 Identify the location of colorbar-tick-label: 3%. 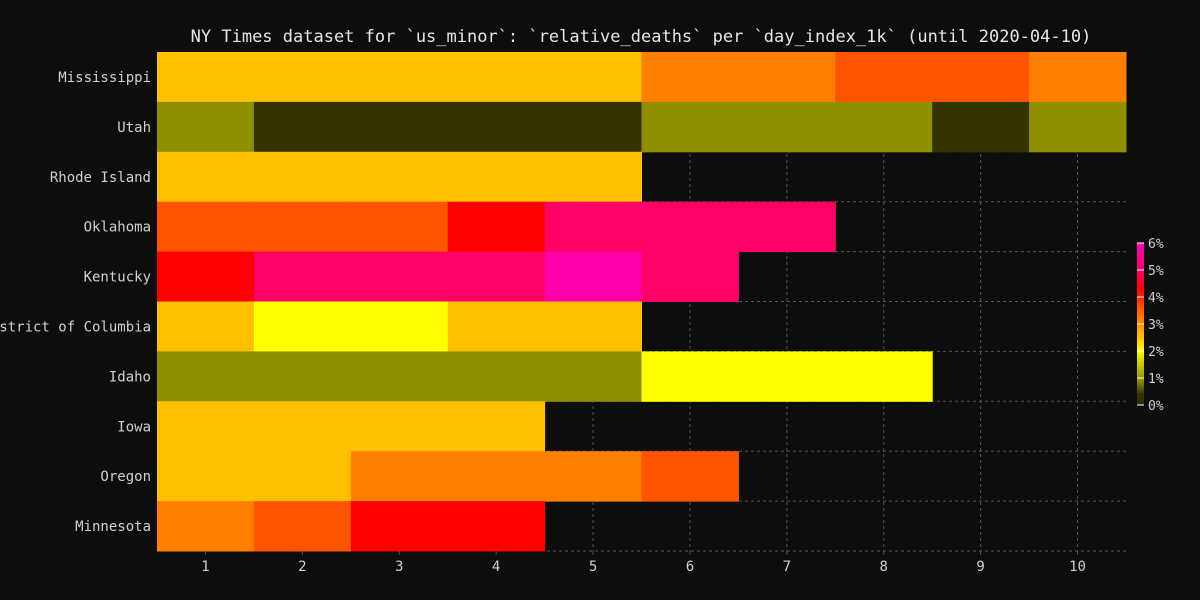
(1156, 325).